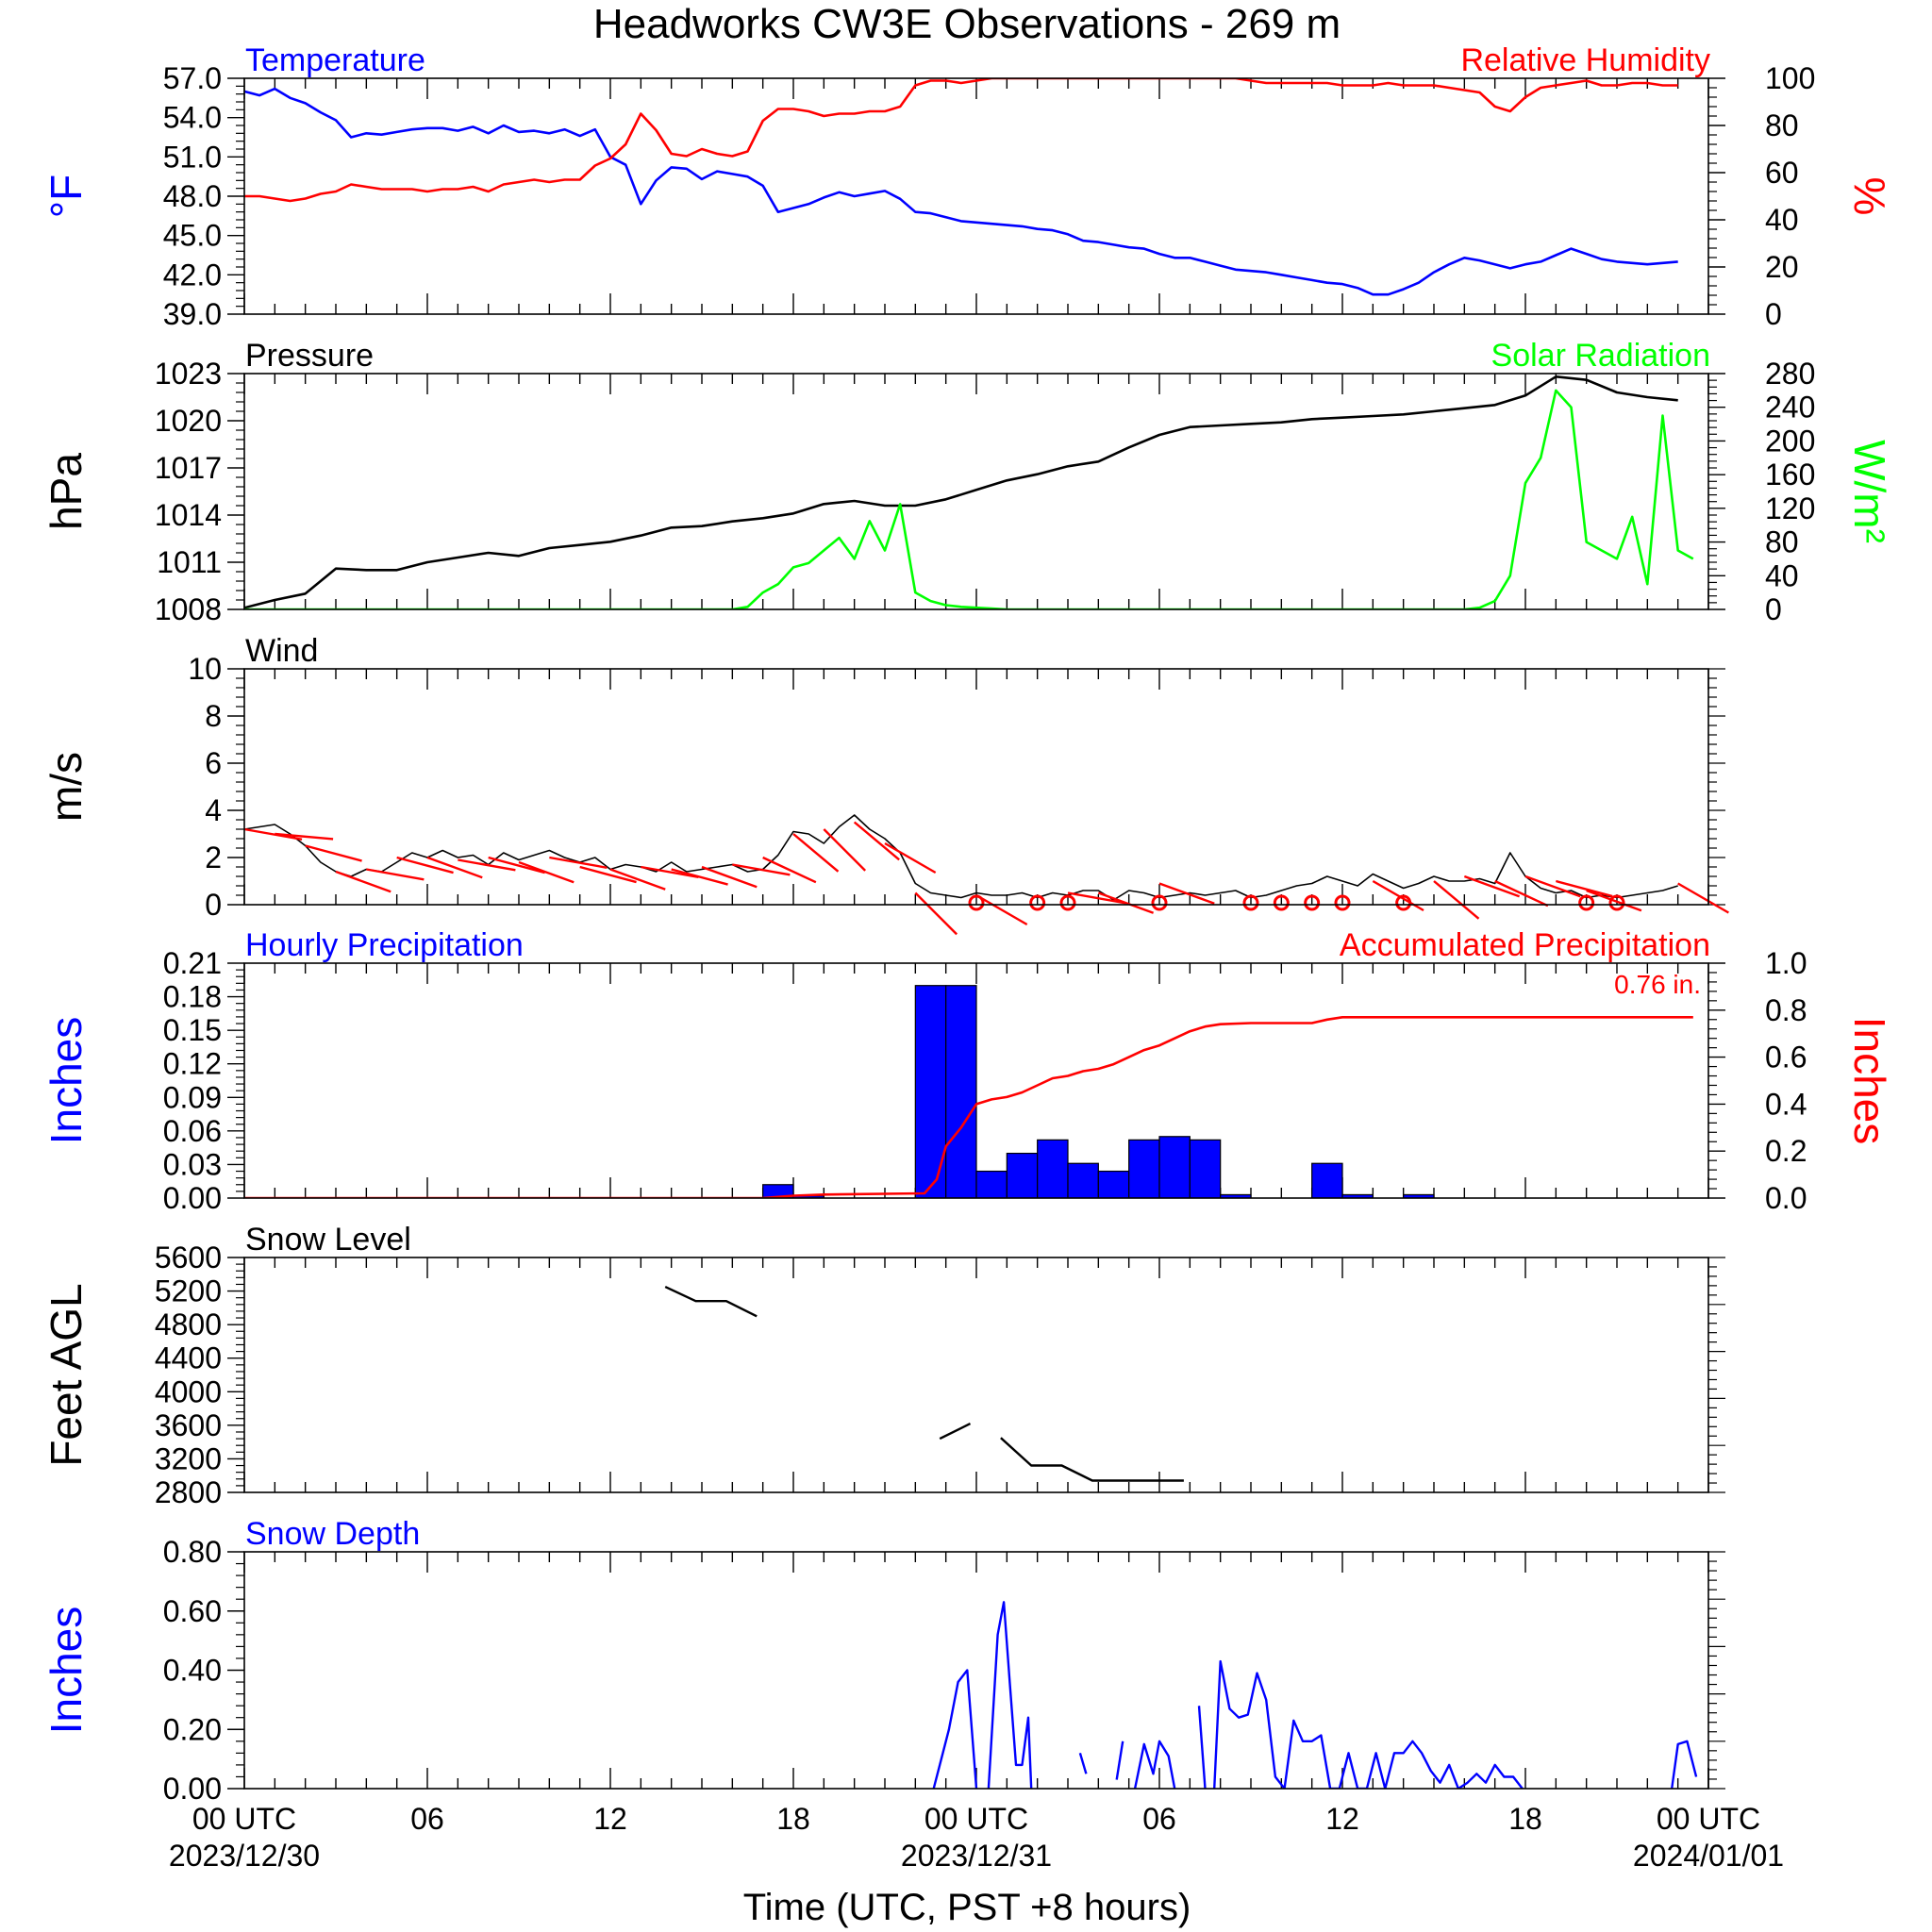 This screenshot has width=1932, height=1932. Describe the element at coordinates (427, 1819) in the screenshot. I see `x-tick-label: 06` at that location.